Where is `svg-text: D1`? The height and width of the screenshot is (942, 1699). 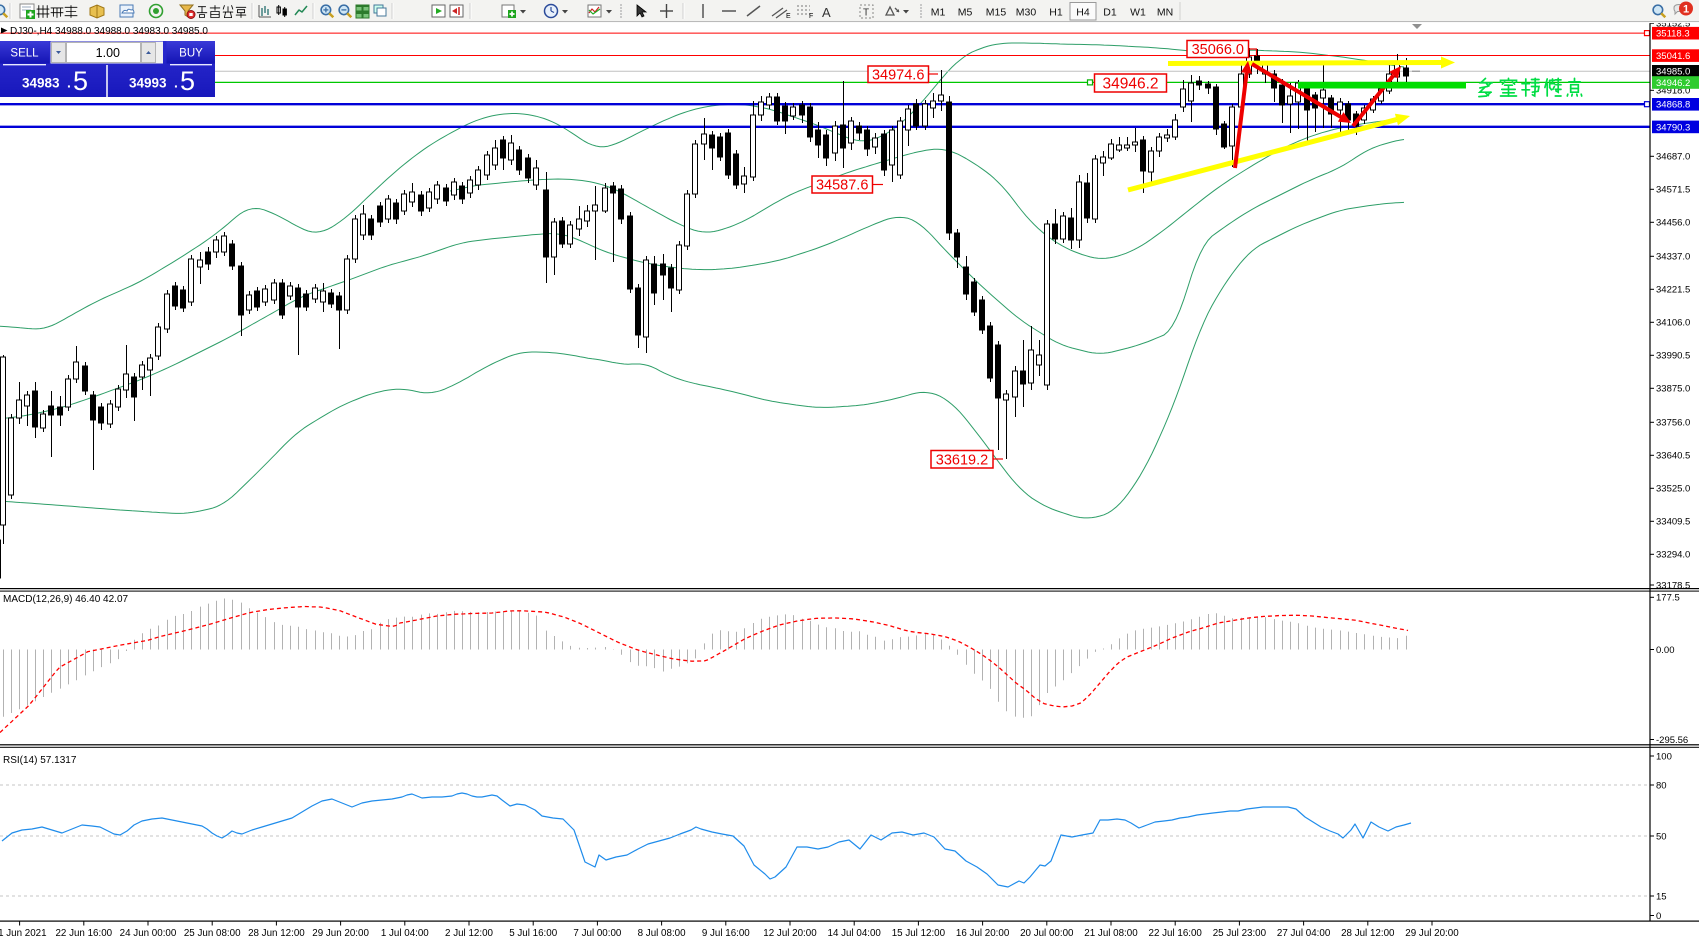
svg-text: D1 is located at coordinates (1110, 13).